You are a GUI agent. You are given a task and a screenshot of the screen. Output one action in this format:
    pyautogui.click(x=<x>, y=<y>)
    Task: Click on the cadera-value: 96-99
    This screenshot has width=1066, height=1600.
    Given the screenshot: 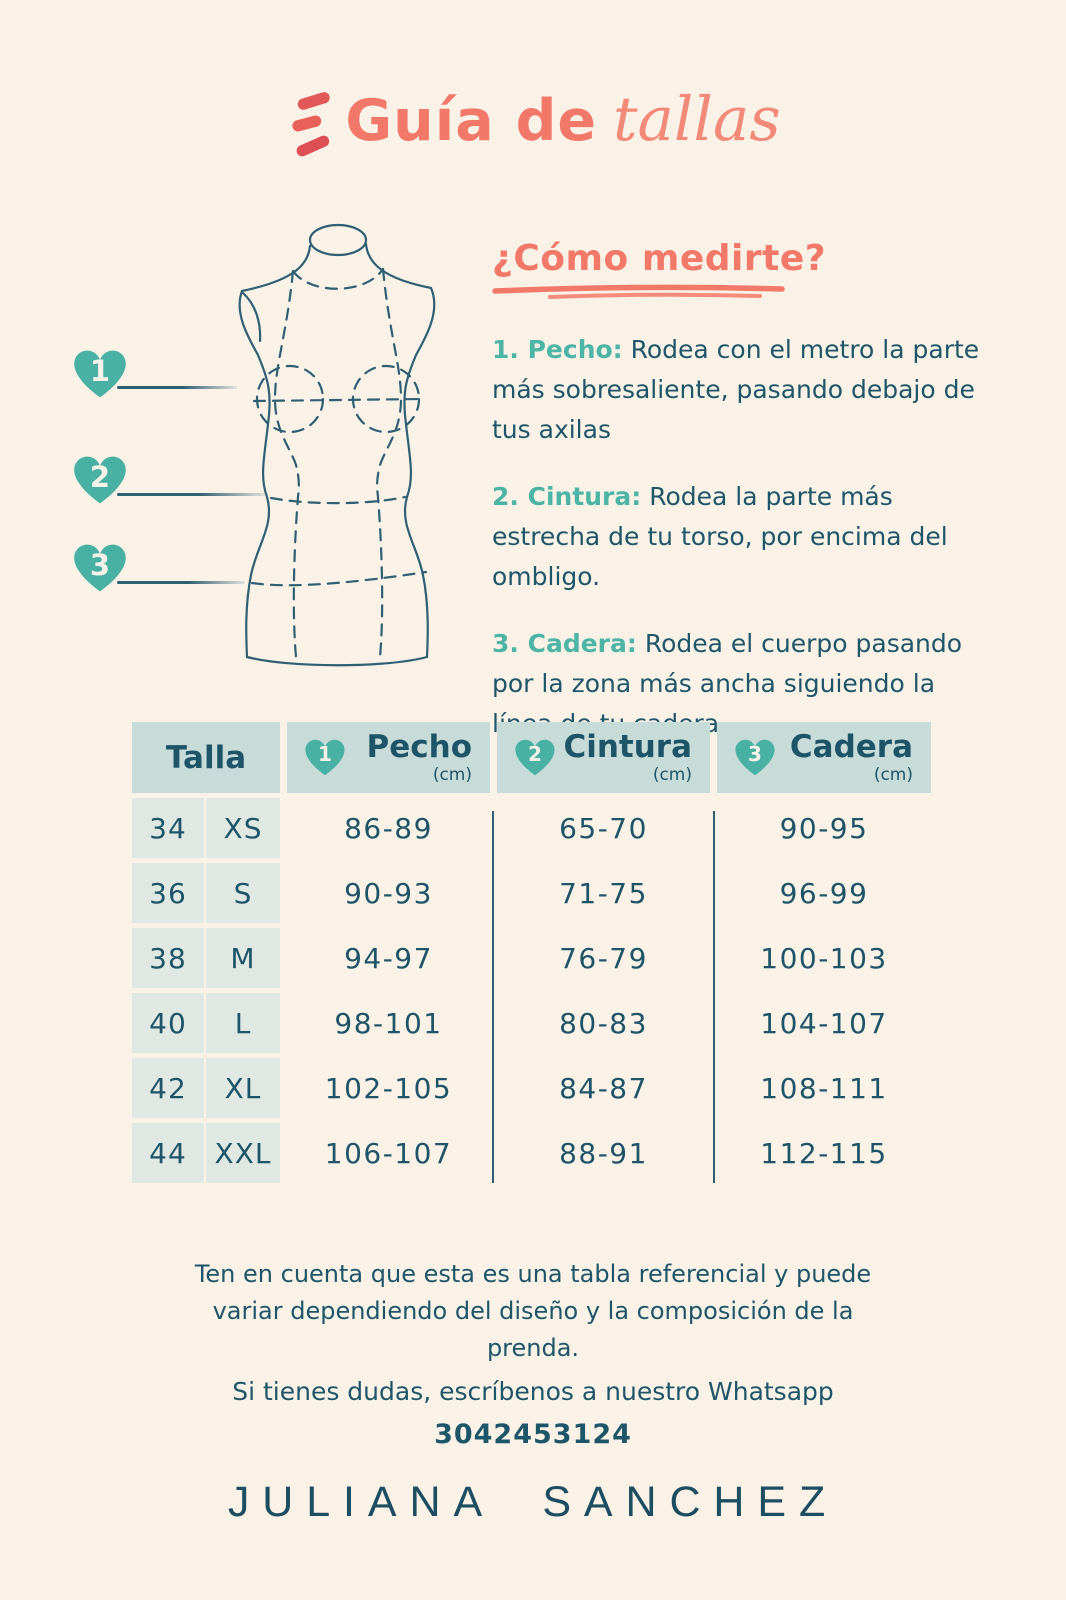 What is the action you would take?
    pyautogui.click(x=824, y=893)
    